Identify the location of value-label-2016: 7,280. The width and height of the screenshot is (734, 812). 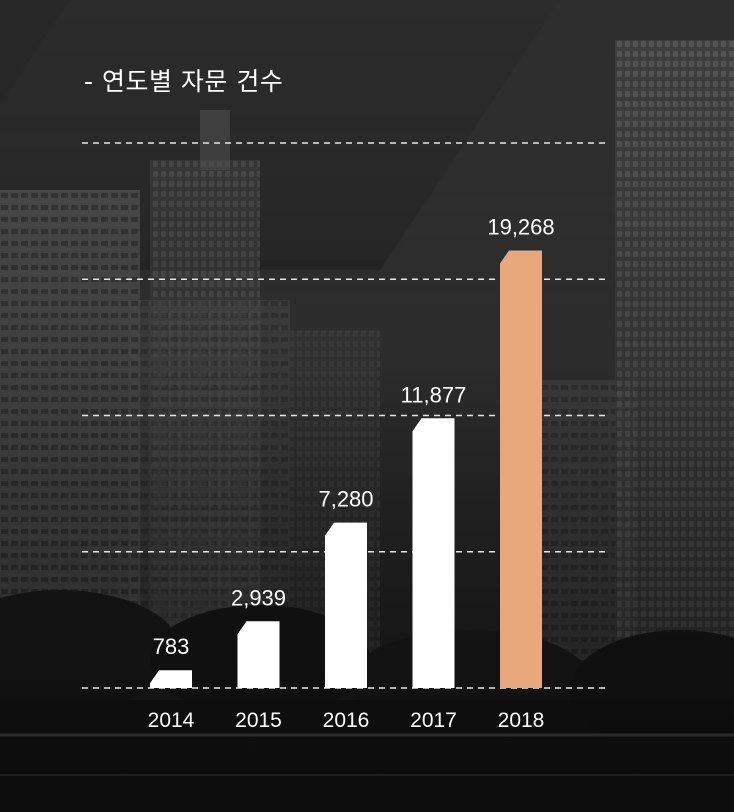
(345, 499).